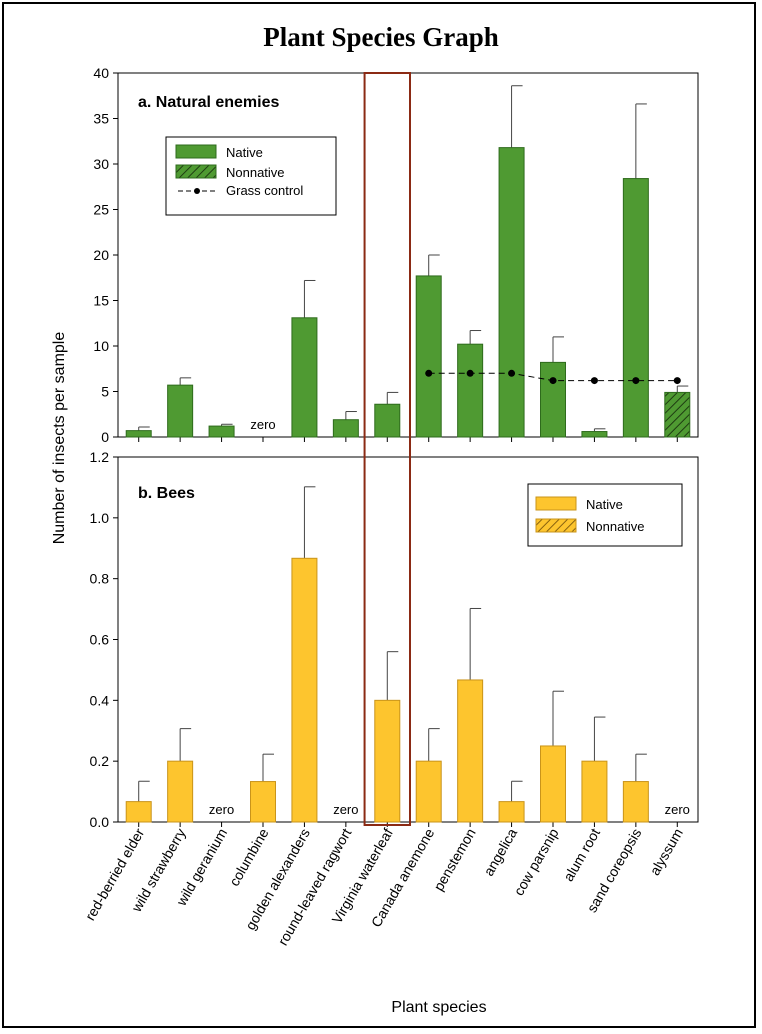 This screenshot has width=762, height=1034. What do you see at coordinates (197, 191) in the screenshot?
I see `legend-a-grass-marker` at bounding box center [197, 191].